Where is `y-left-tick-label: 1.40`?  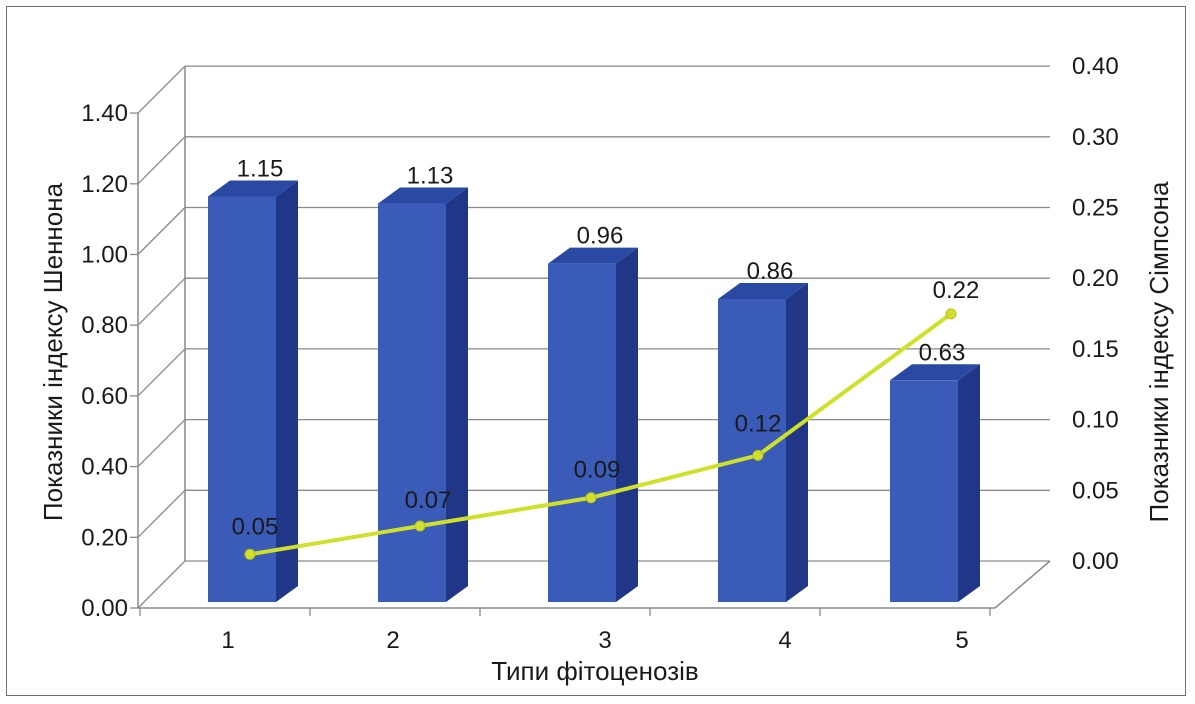
y-left-tick-label: 1.40 is located at coordinates (104, 113).